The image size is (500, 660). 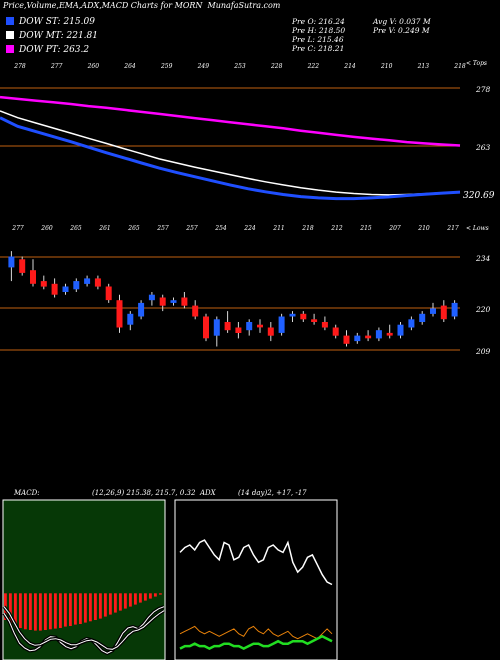 I want to click on ema-top-label: 259, so click(x=166, y=66).